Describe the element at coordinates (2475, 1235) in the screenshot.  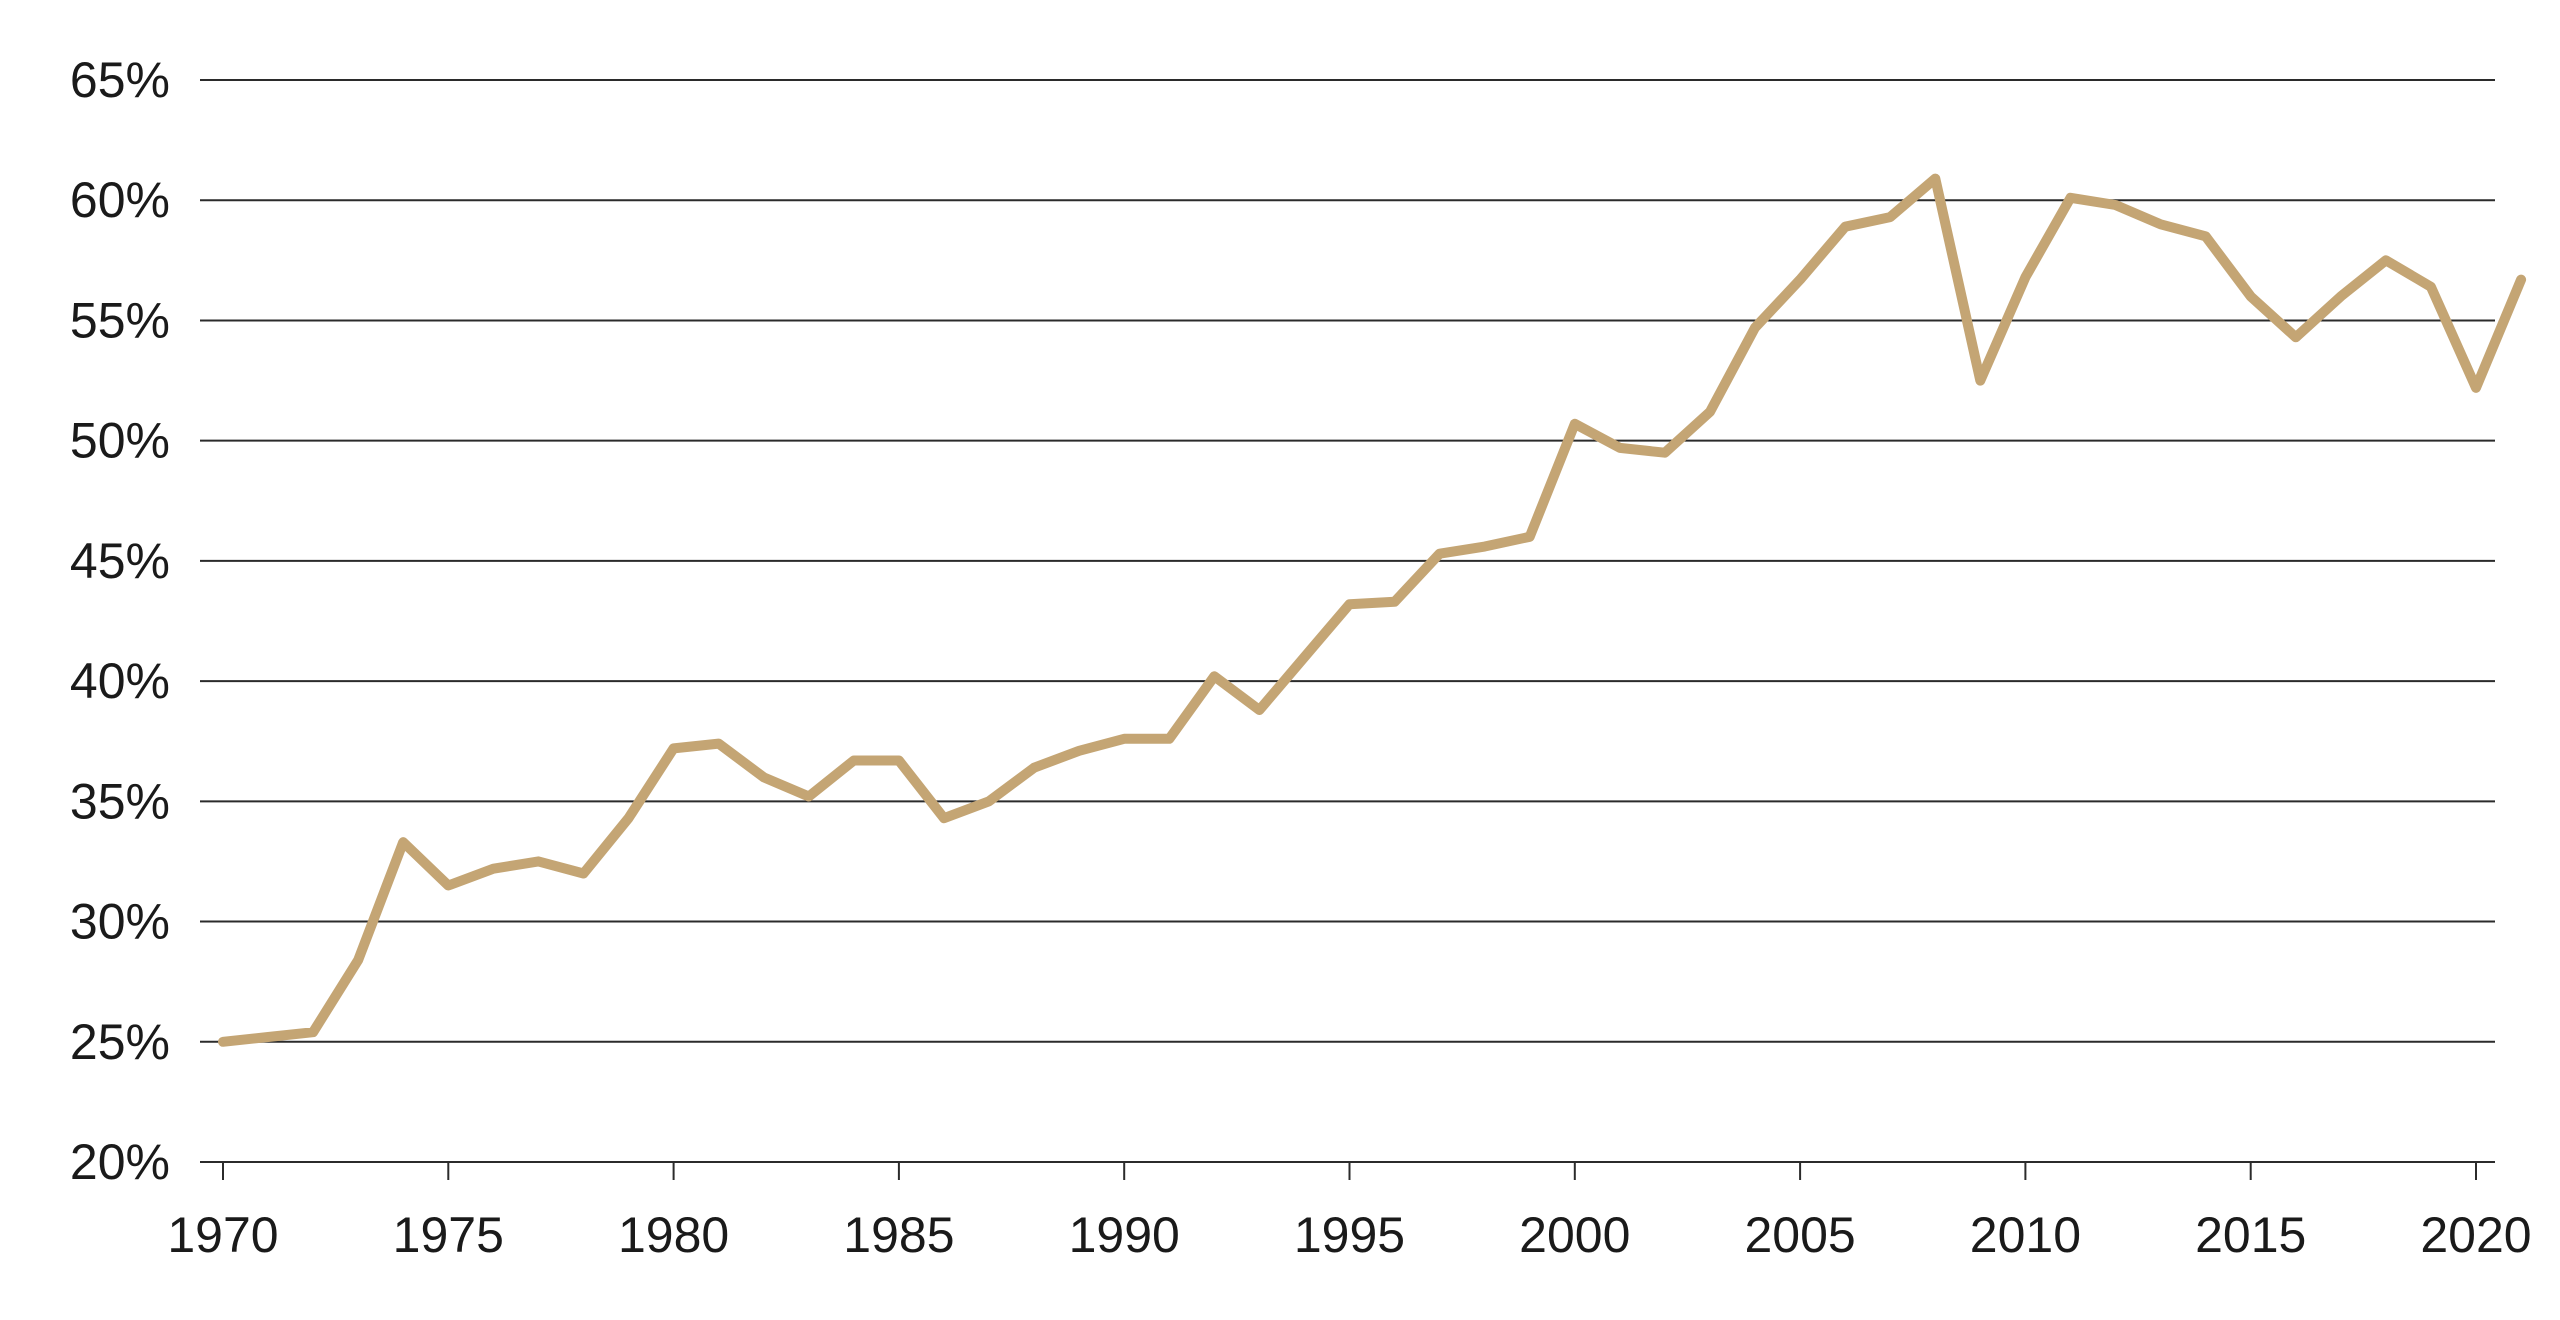
I see `x-tick-label: 2020` at that location.